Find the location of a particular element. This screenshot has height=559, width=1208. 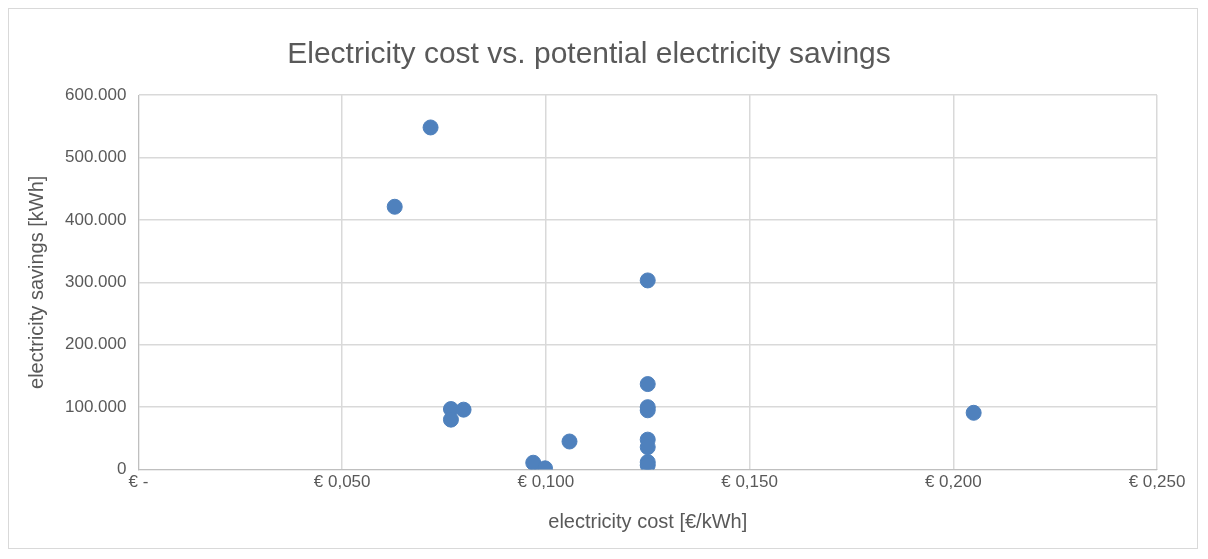

y-tick-label: 0 is located at coordinates (121, 469).